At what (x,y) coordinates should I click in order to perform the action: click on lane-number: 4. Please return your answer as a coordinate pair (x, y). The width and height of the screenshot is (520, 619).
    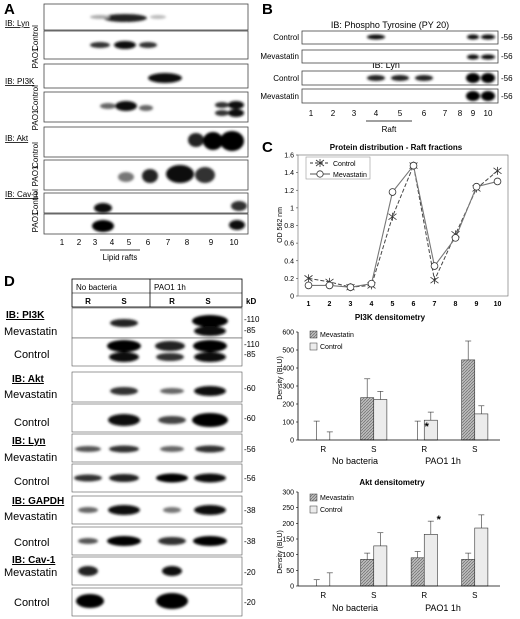
    Looking at the image, I should click on (376, 113).